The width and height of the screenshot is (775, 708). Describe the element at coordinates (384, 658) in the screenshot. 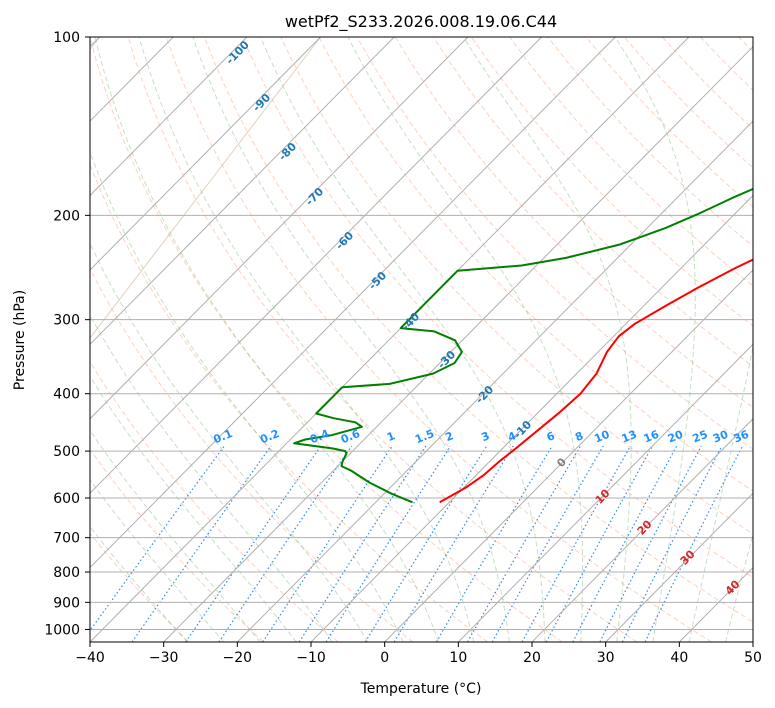

I see `x-tick-label: 0` at that location.